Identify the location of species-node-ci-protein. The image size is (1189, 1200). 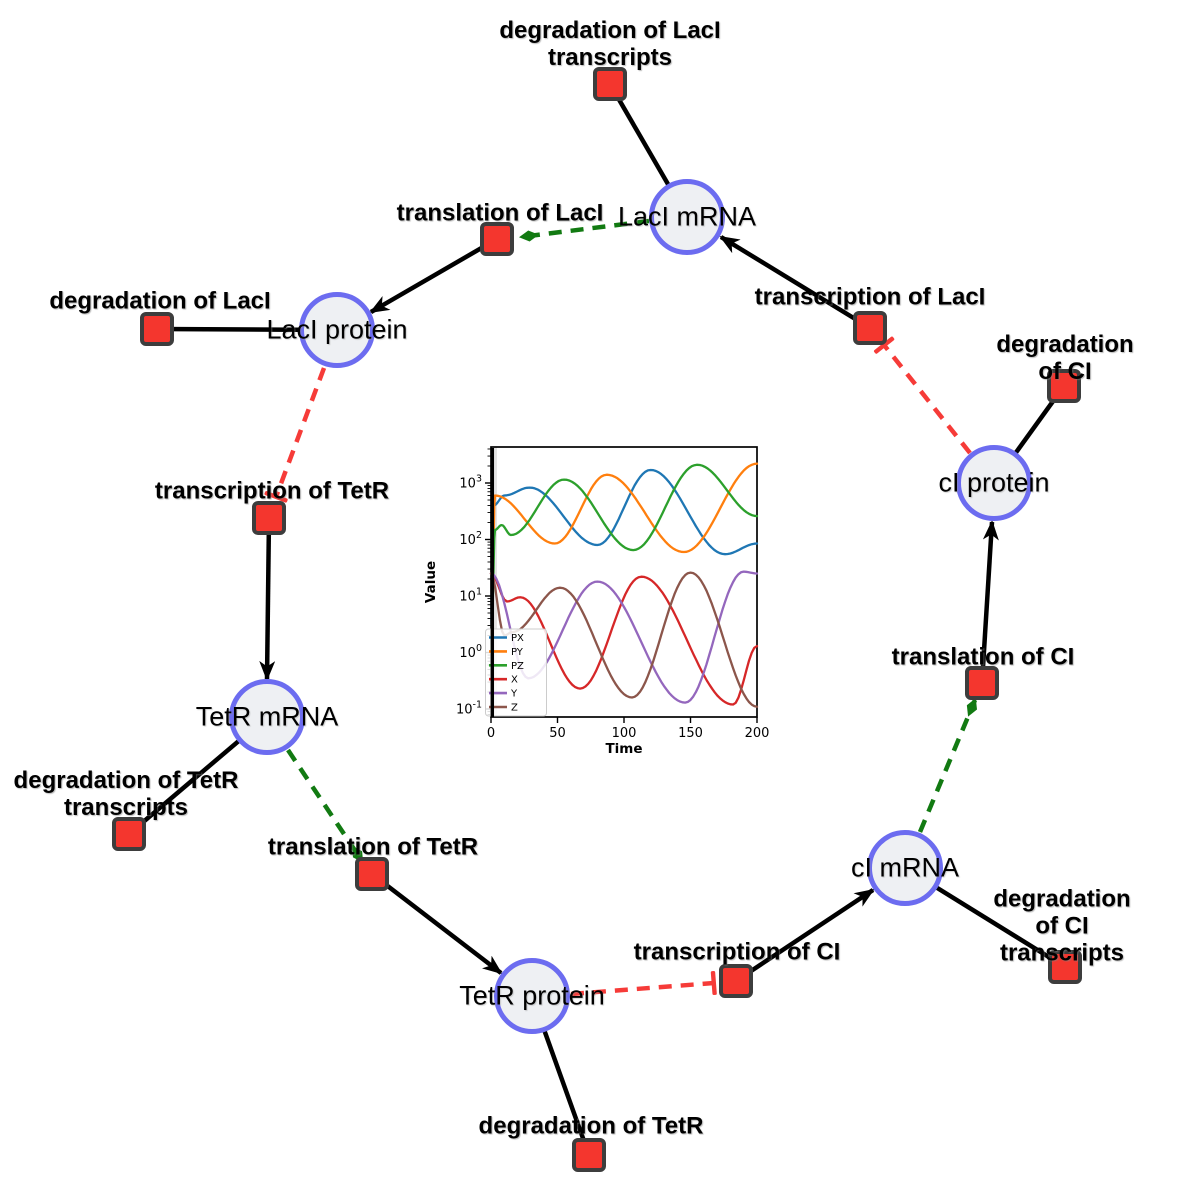
(994, 483).